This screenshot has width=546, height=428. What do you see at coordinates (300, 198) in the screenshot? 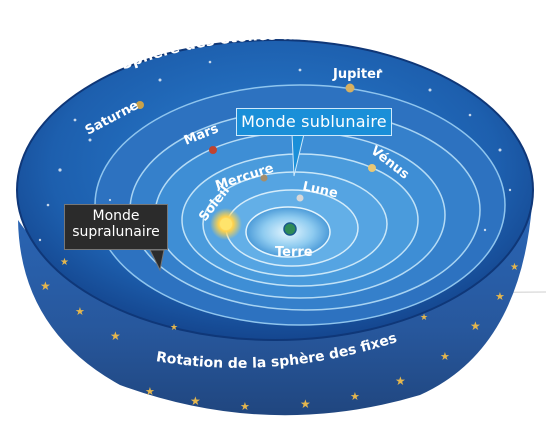
I see `lune-dot` at bounding box center [300, 198].